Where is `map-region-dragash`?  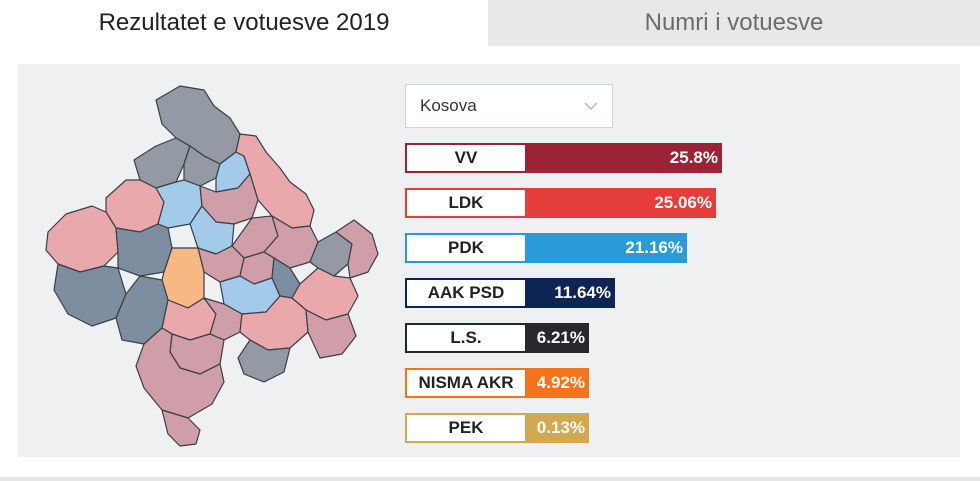
map-region-dragash is located at coordinates (181, 428).